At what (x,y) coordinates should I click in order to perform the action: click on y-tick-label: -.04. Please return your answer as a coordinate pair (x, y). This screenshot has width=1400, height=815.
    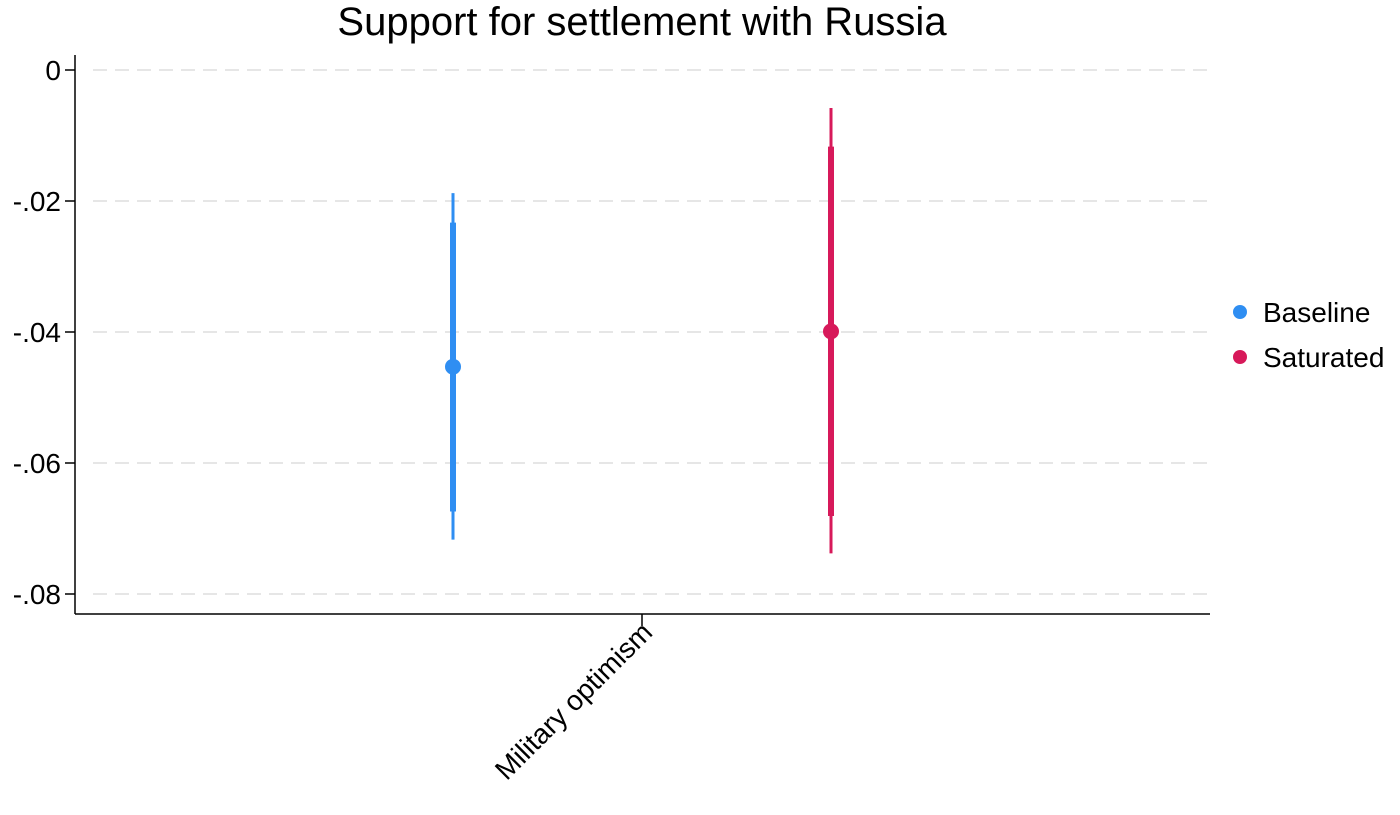
    Looking at the image, I should click on (37, 332).